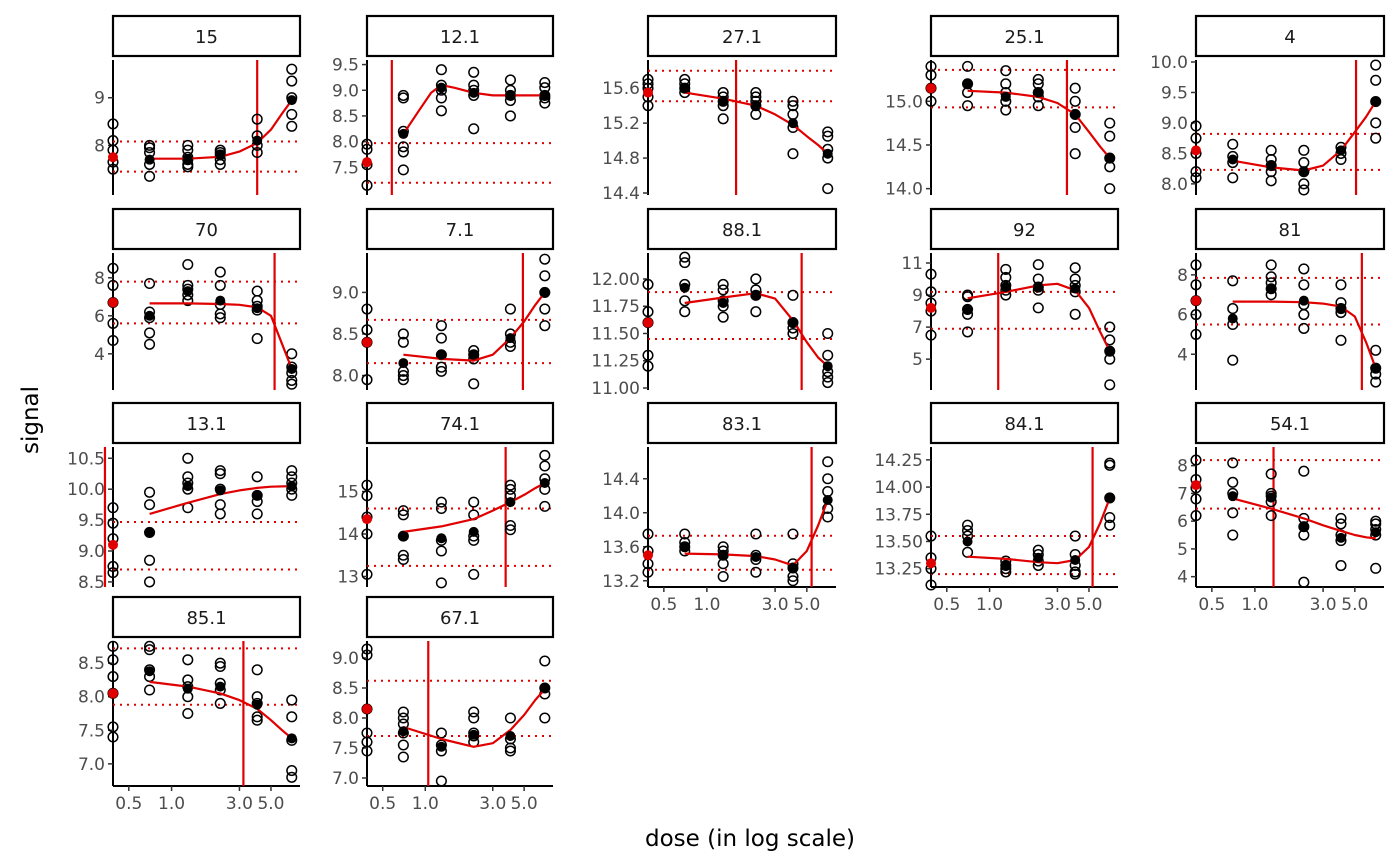 The width and height of the screenshot is (1400, 866). Describe the element at coordinates (206, 230) in the screenshot. I see `strip-label: 70` at that location.